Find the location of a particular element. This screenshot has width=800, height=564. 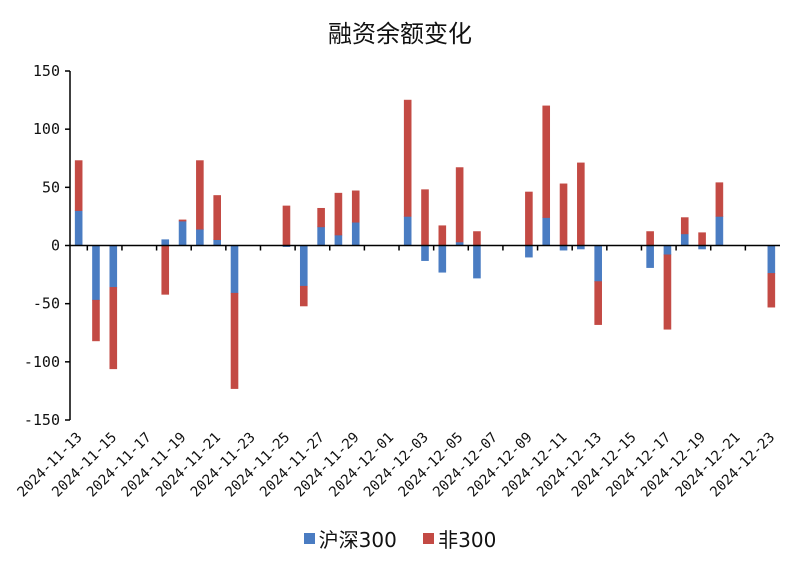

chart-title: 融资余额变化 is located at coordinates (400, 34).